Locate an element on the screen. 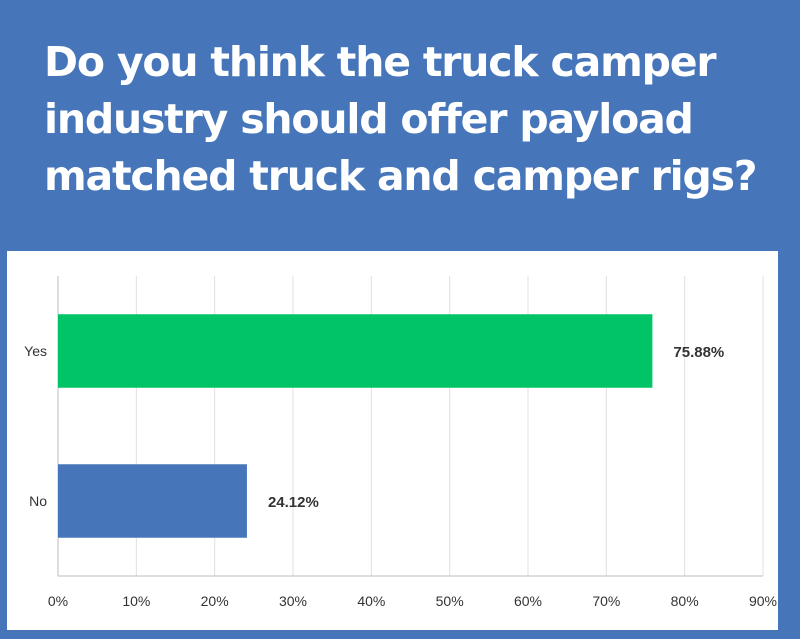  x-tick-label: 40% is located at coordinates (371, 601).